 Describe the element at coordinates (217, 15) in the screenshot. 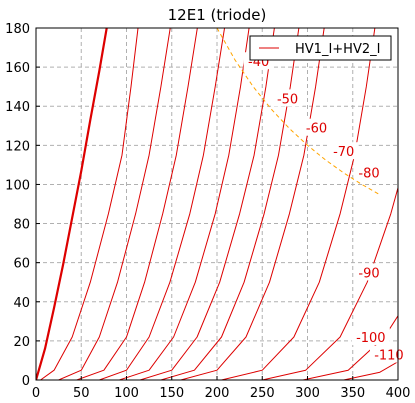

I see `chart-title: 12E1 (triode)` at that location.